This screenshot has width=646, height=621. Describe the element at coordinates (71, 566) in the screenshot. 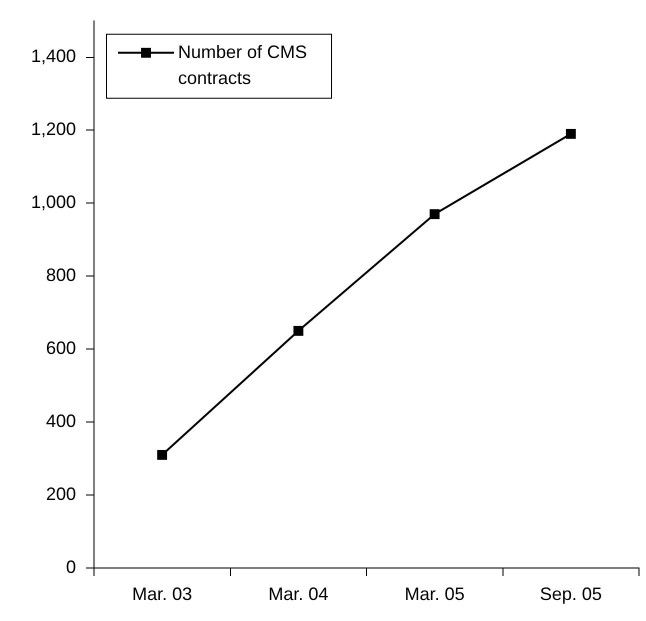

I see `y-tick-label: 0` at that location.